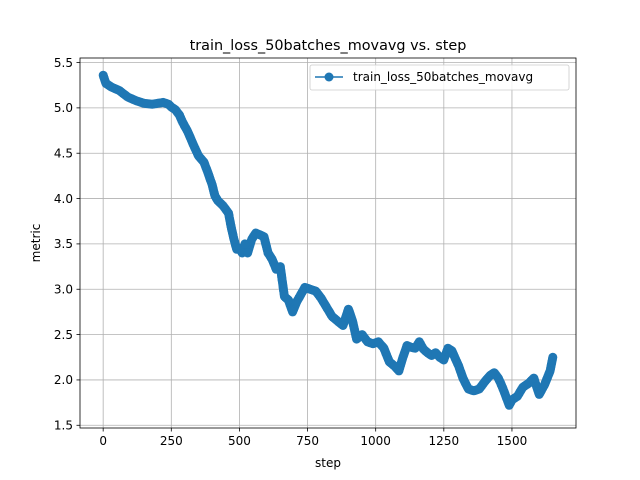  What do you see at coordinates (63, 244) in the screenshot?
I see `y-tick-label: 3.5` at bounding box center [63, 244].